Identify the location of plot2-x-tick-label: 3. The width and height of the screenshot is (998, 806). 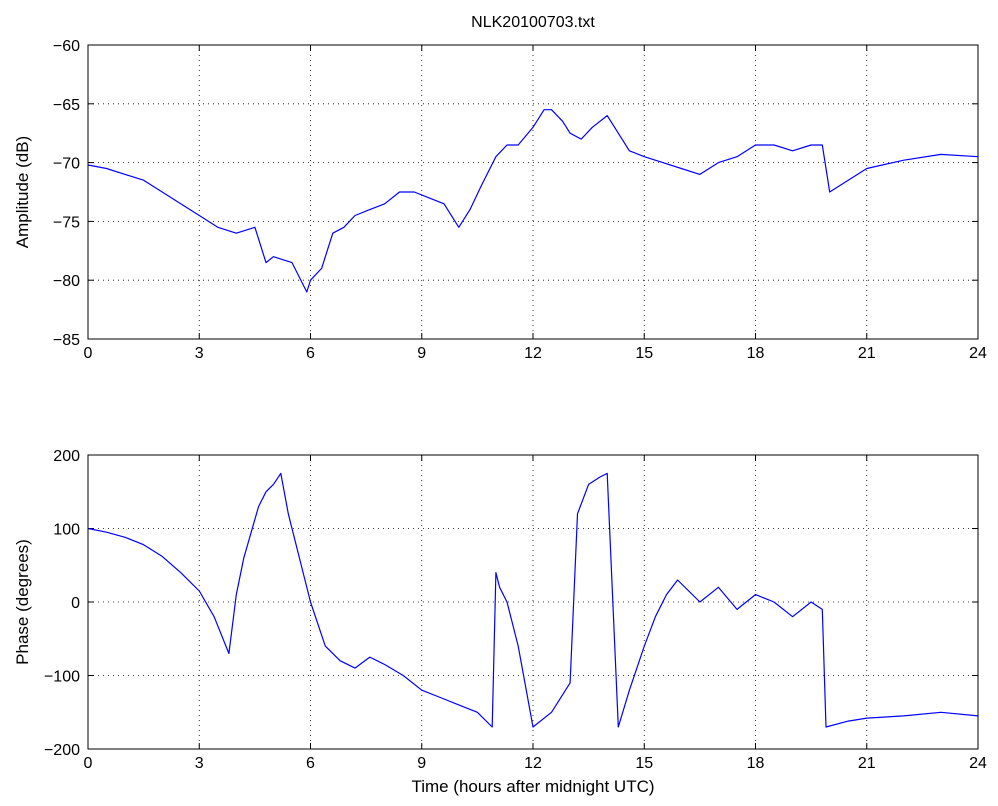
(199, 763).